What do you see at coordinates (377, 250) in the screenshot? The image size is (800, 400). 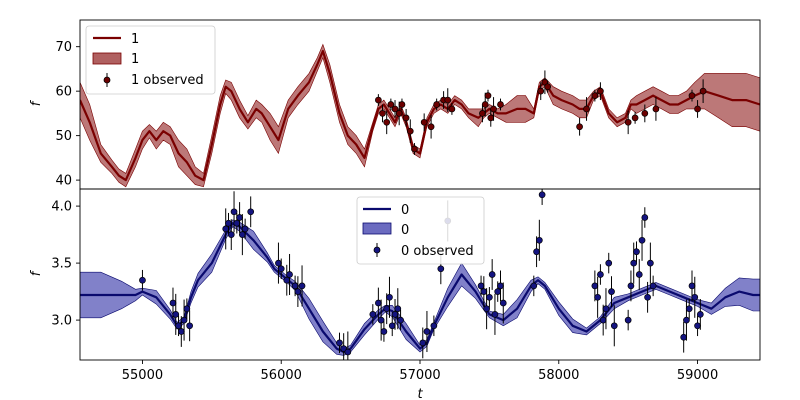 I see `bottom-legend-point-swatch` at bounding box center [377, 250].